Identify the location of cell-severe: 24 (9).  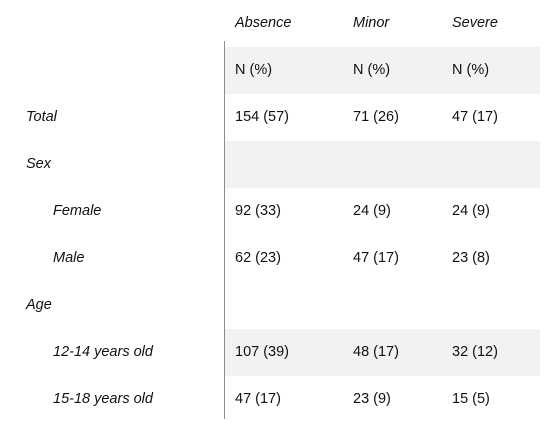
(471, 211).